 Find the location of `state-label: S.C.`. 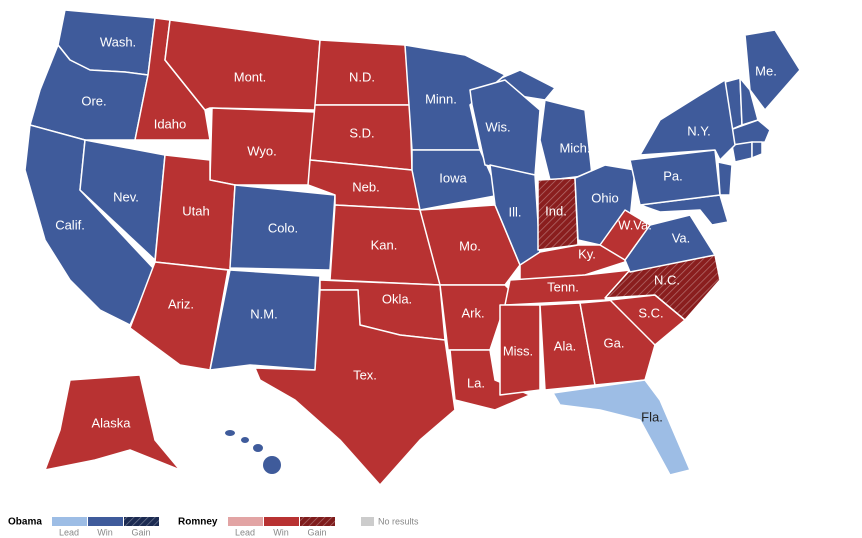

state-label: S.C. is located at coordinates (650, 312).